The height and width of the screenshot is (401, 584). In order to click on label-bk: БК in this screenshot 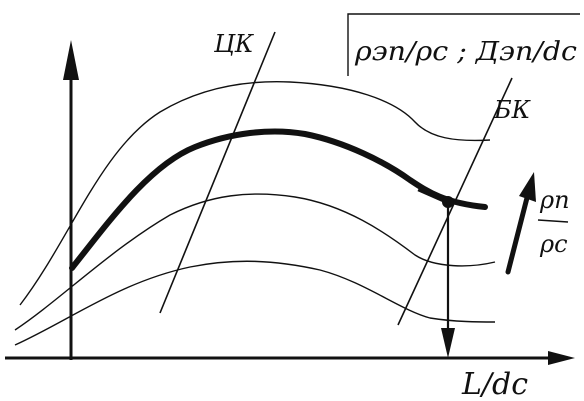, I will do `click(512, 110)`.